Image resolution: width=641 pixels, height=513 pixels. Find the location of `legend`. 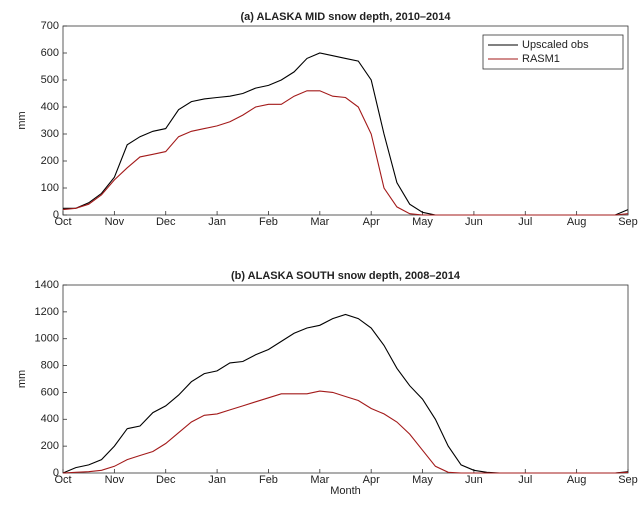

legend is located at coordinates (553, 52).